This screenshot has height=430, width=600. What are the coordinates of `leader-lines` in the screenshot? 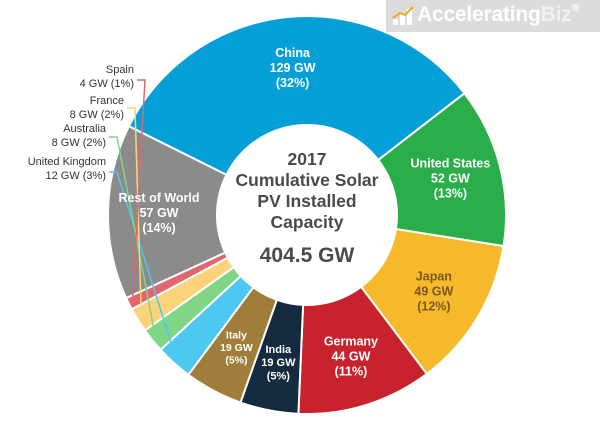 It's located at (143, 220).